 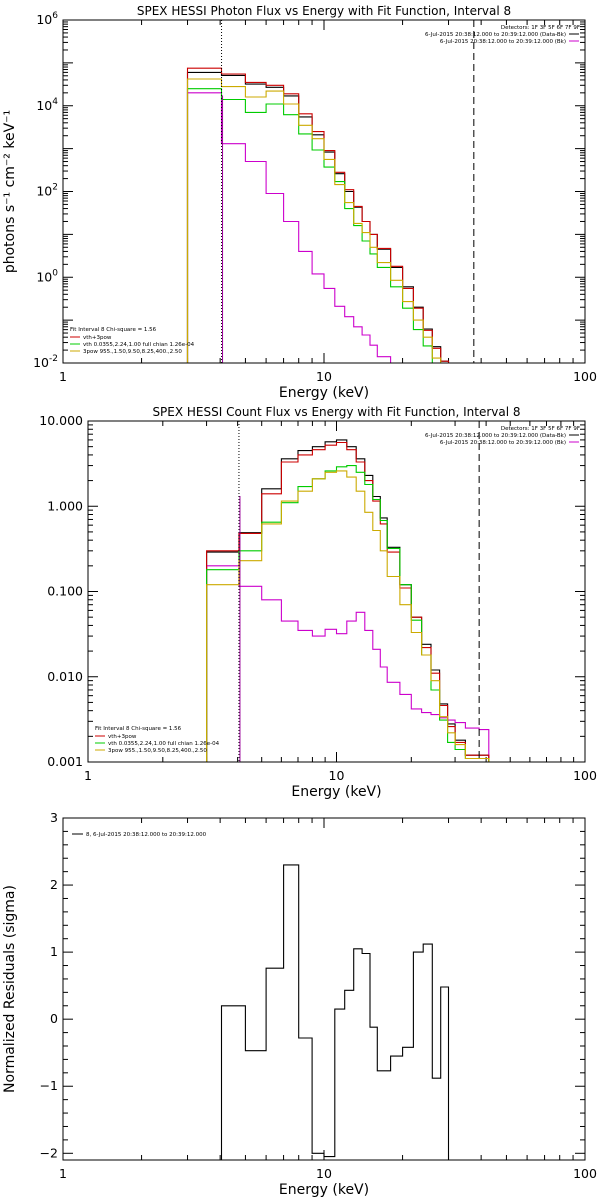 I want to click on y-tick-label: 0.001, so click(x=65, y=761).